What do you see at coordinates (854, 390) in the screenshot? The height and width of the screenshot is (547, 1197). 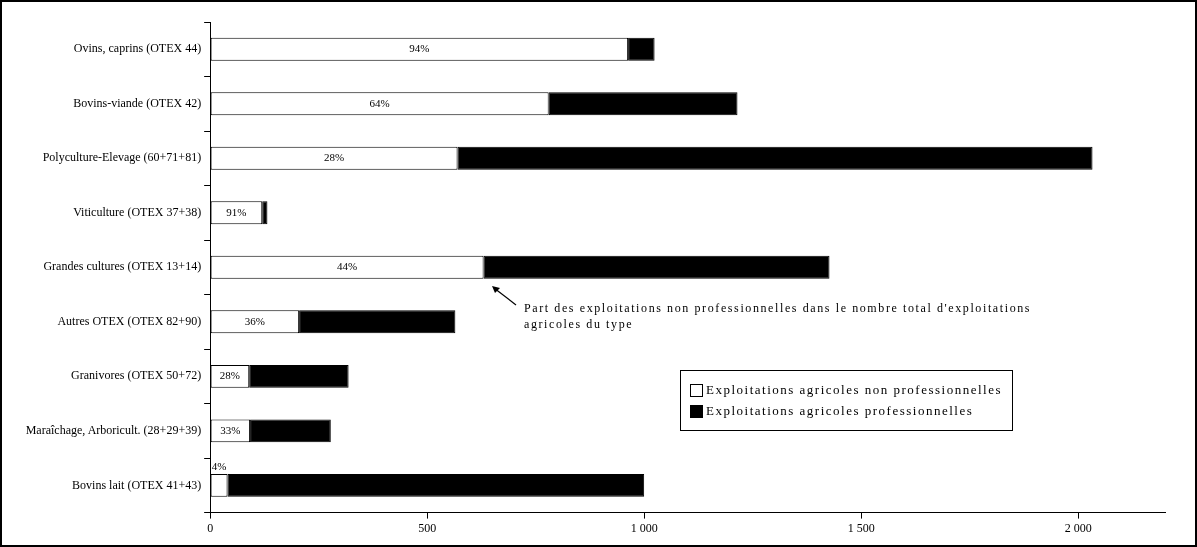 I see `text: Exploitations agricoles non professionnelles` at bounding box center [854, 390].